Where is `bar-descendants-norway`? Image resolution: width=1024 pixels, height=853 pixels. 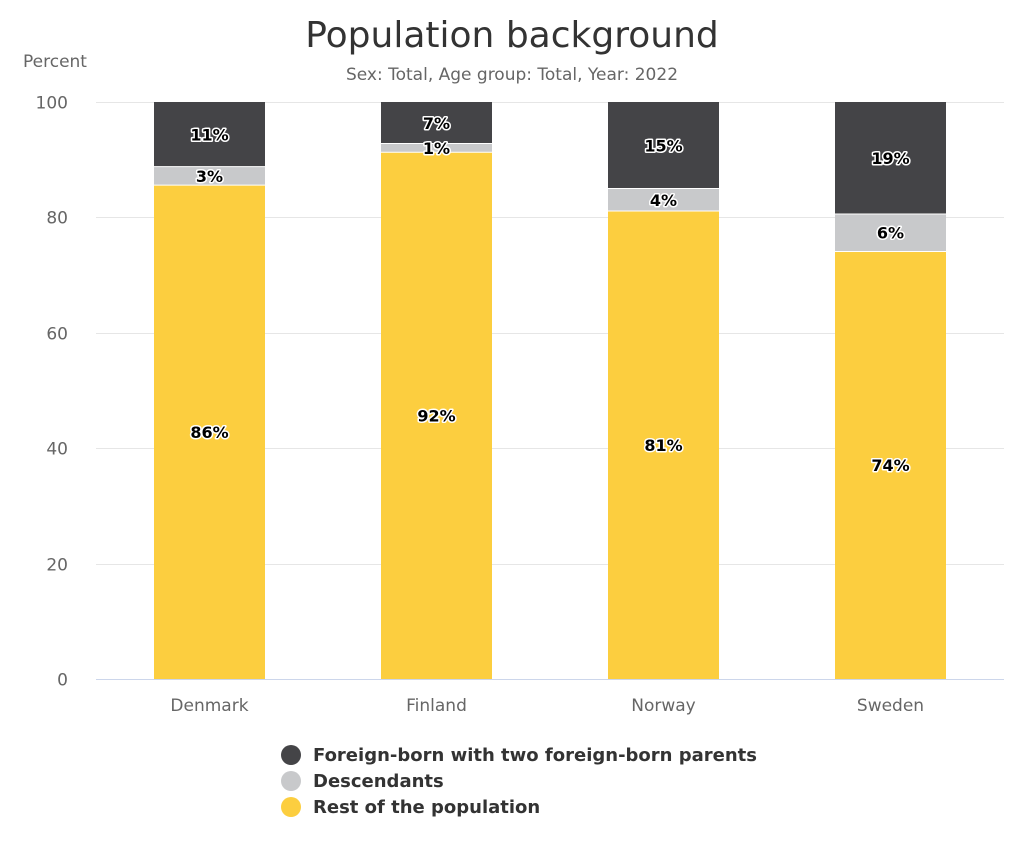 bar-descendants-norway is located at coordinates (663, 200).